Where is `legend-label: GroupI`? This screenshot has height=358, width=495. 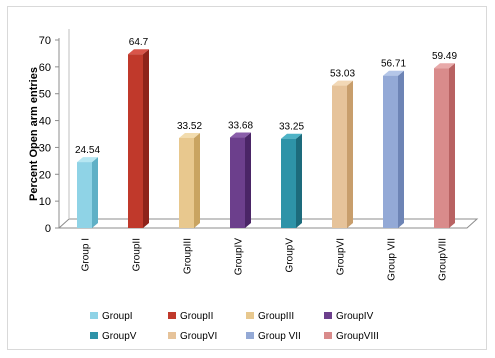 legend-label: GroupI is located at coordinates (117, 316).